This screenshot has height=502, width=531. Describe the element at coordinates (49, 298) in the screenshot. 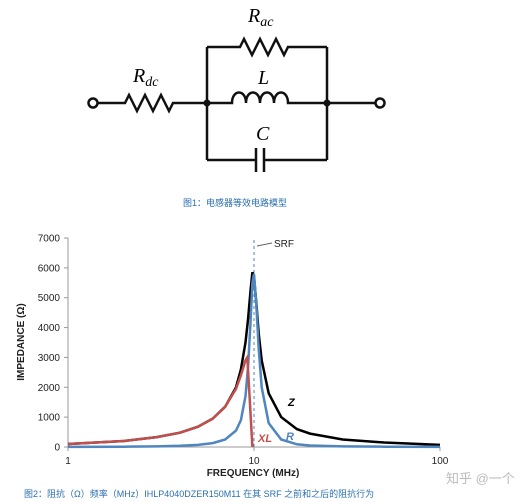

I see `y-tick-label: 5000` at that location.